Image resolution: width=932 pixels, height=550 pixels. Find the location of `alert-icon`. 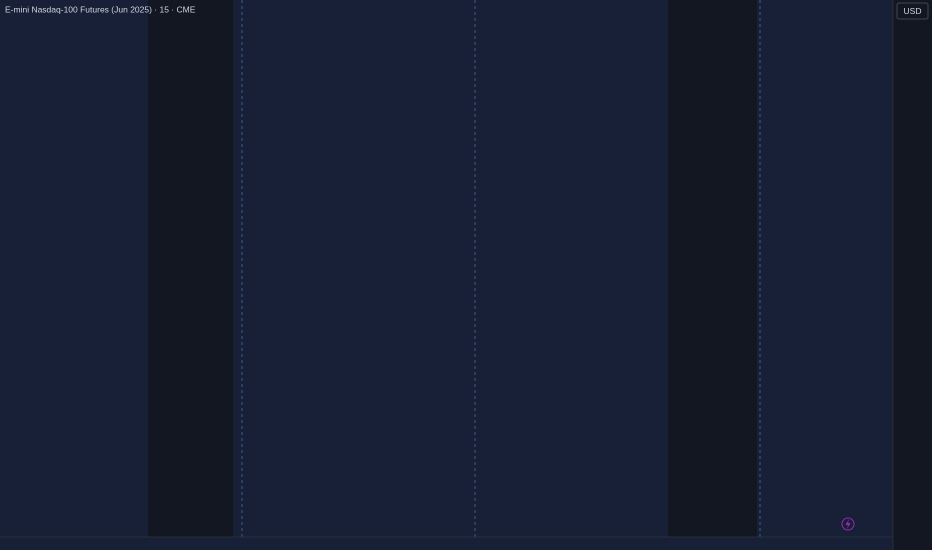

alert-icon is located at coordinates (848, 524).